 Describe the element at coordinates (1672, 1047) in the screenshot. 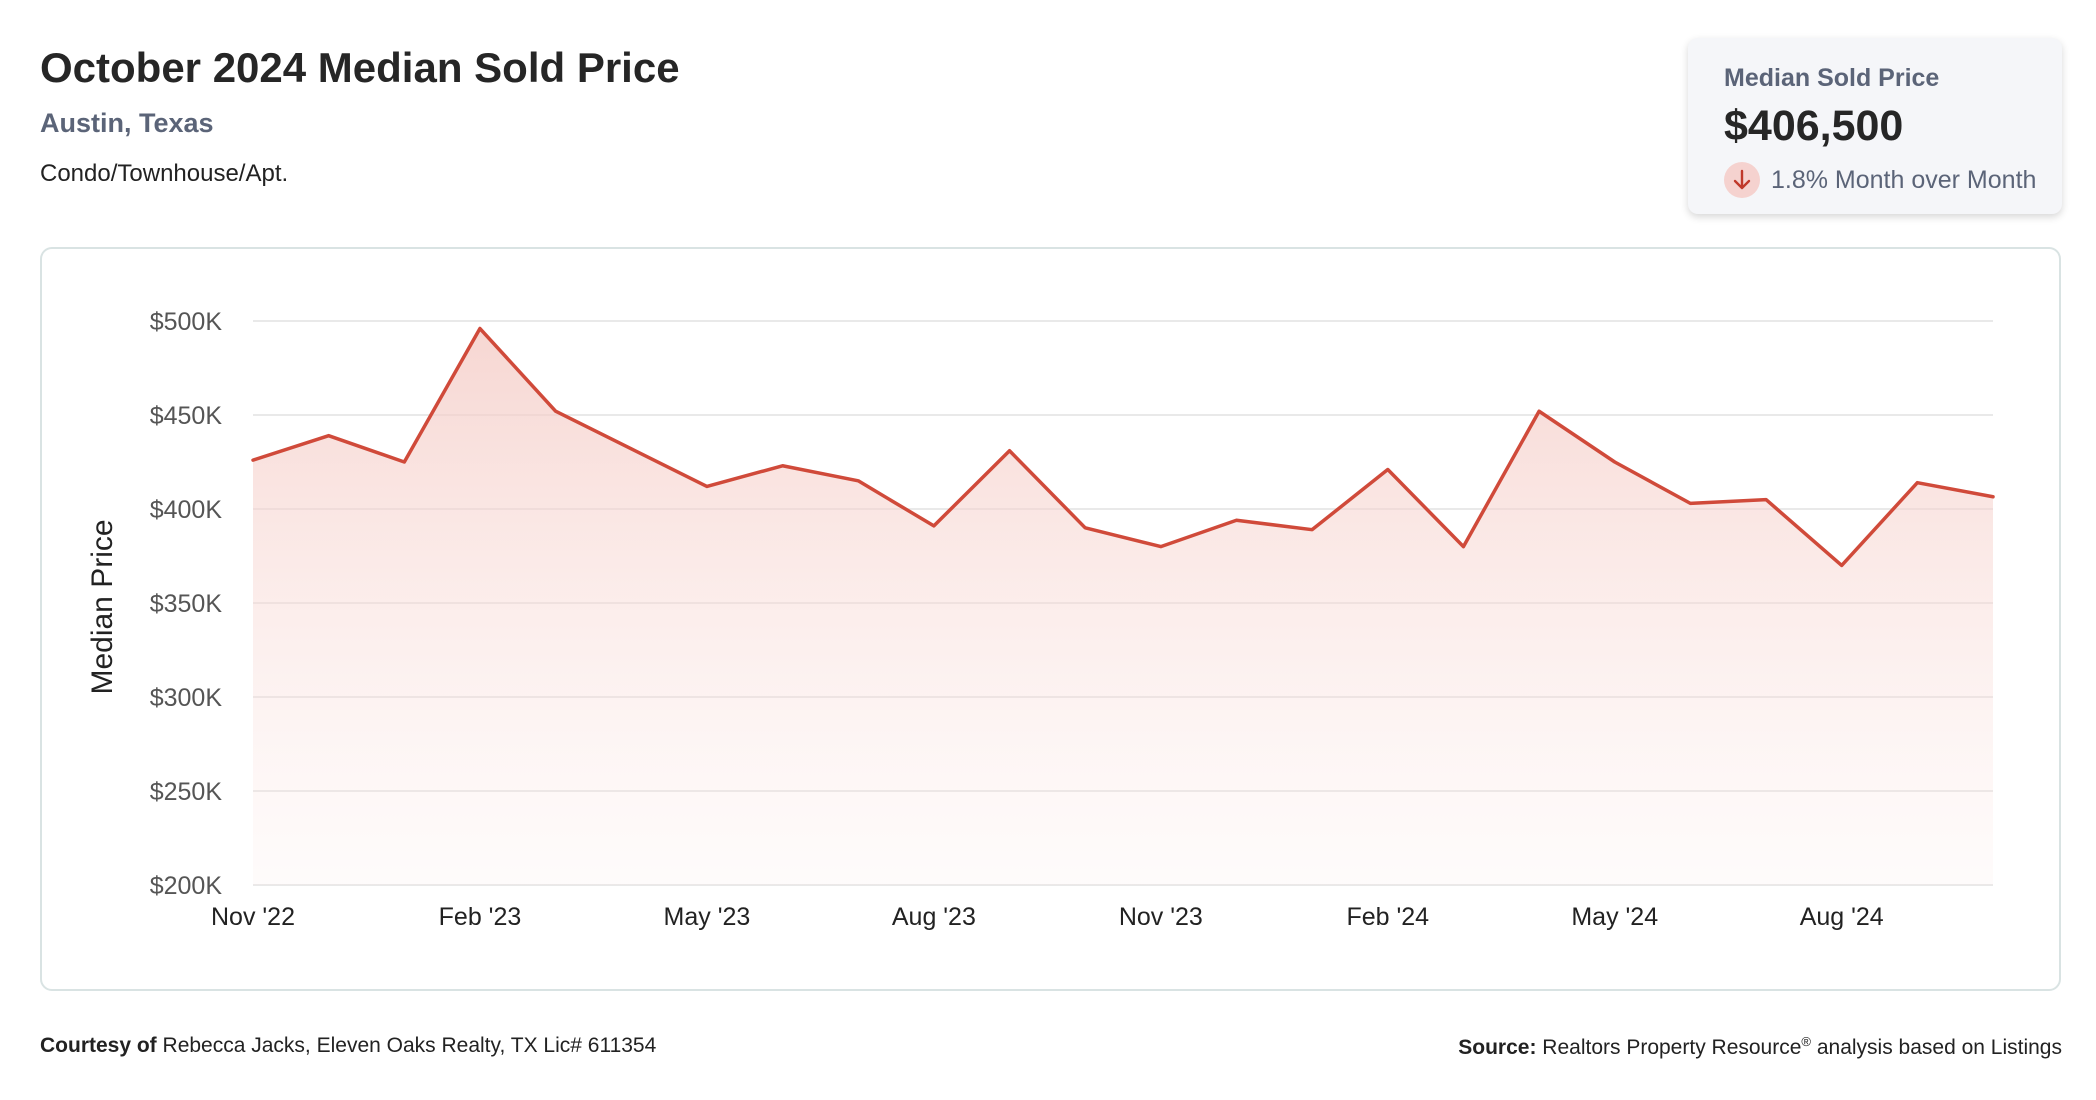

I see `source-text: Realtors Property Resource` at that location.